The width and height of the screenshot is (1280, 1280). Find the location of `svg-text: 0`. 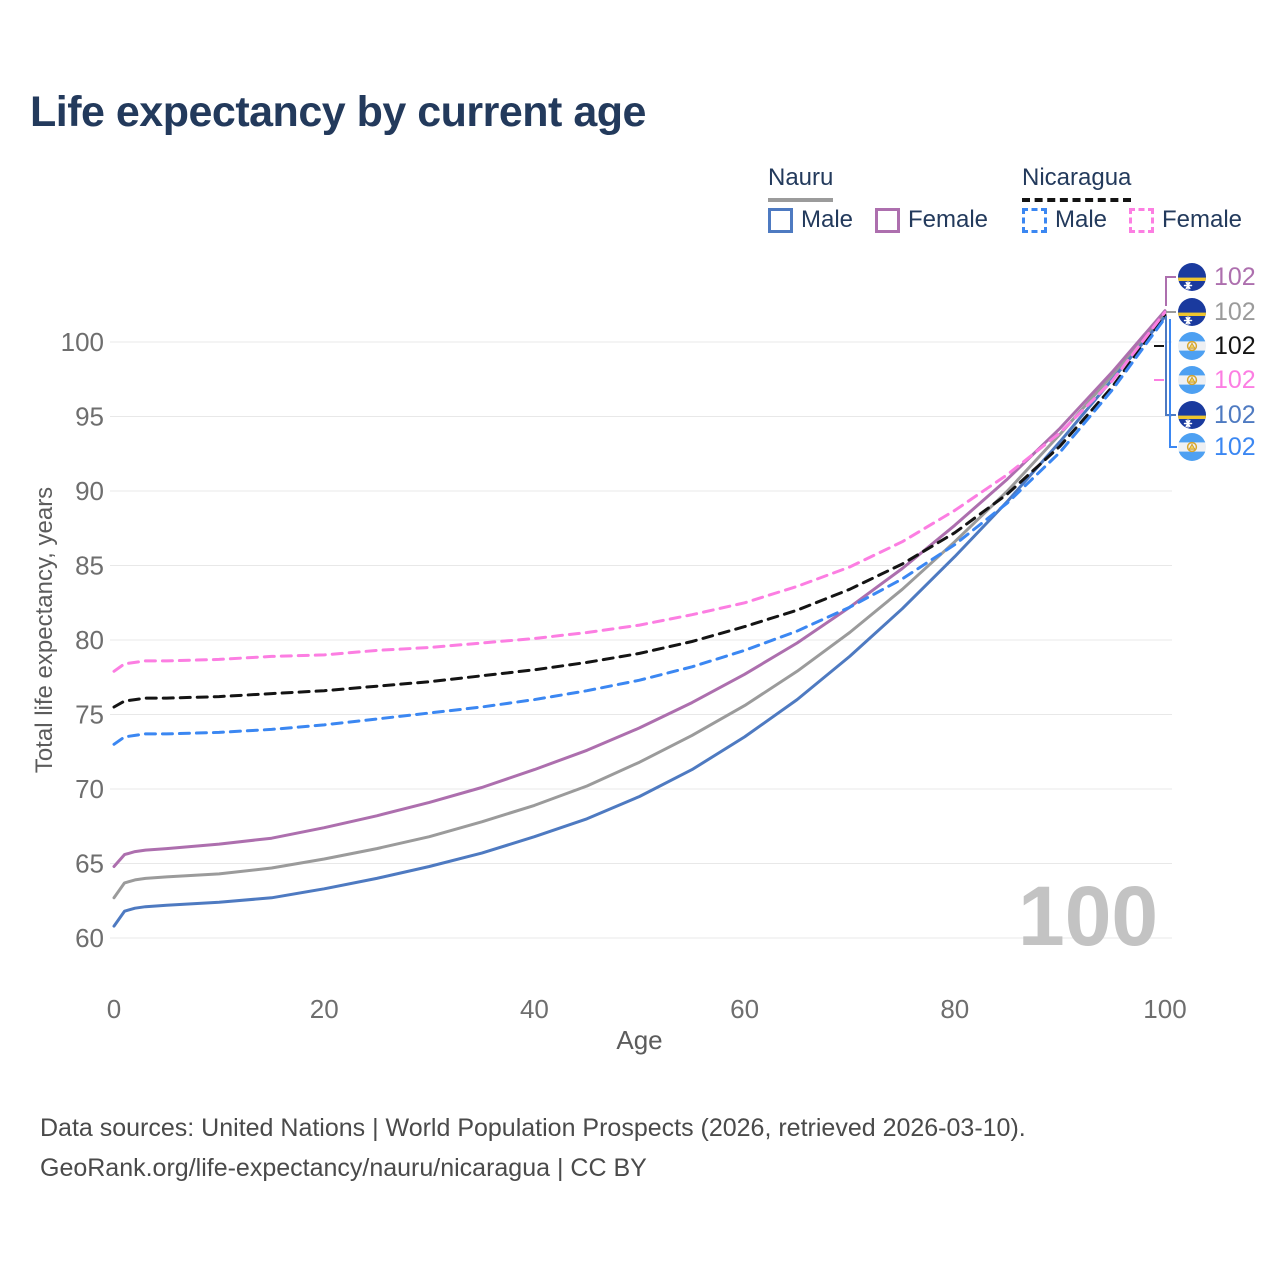

svg-text: 0 is located at coordinates (114, 1009).